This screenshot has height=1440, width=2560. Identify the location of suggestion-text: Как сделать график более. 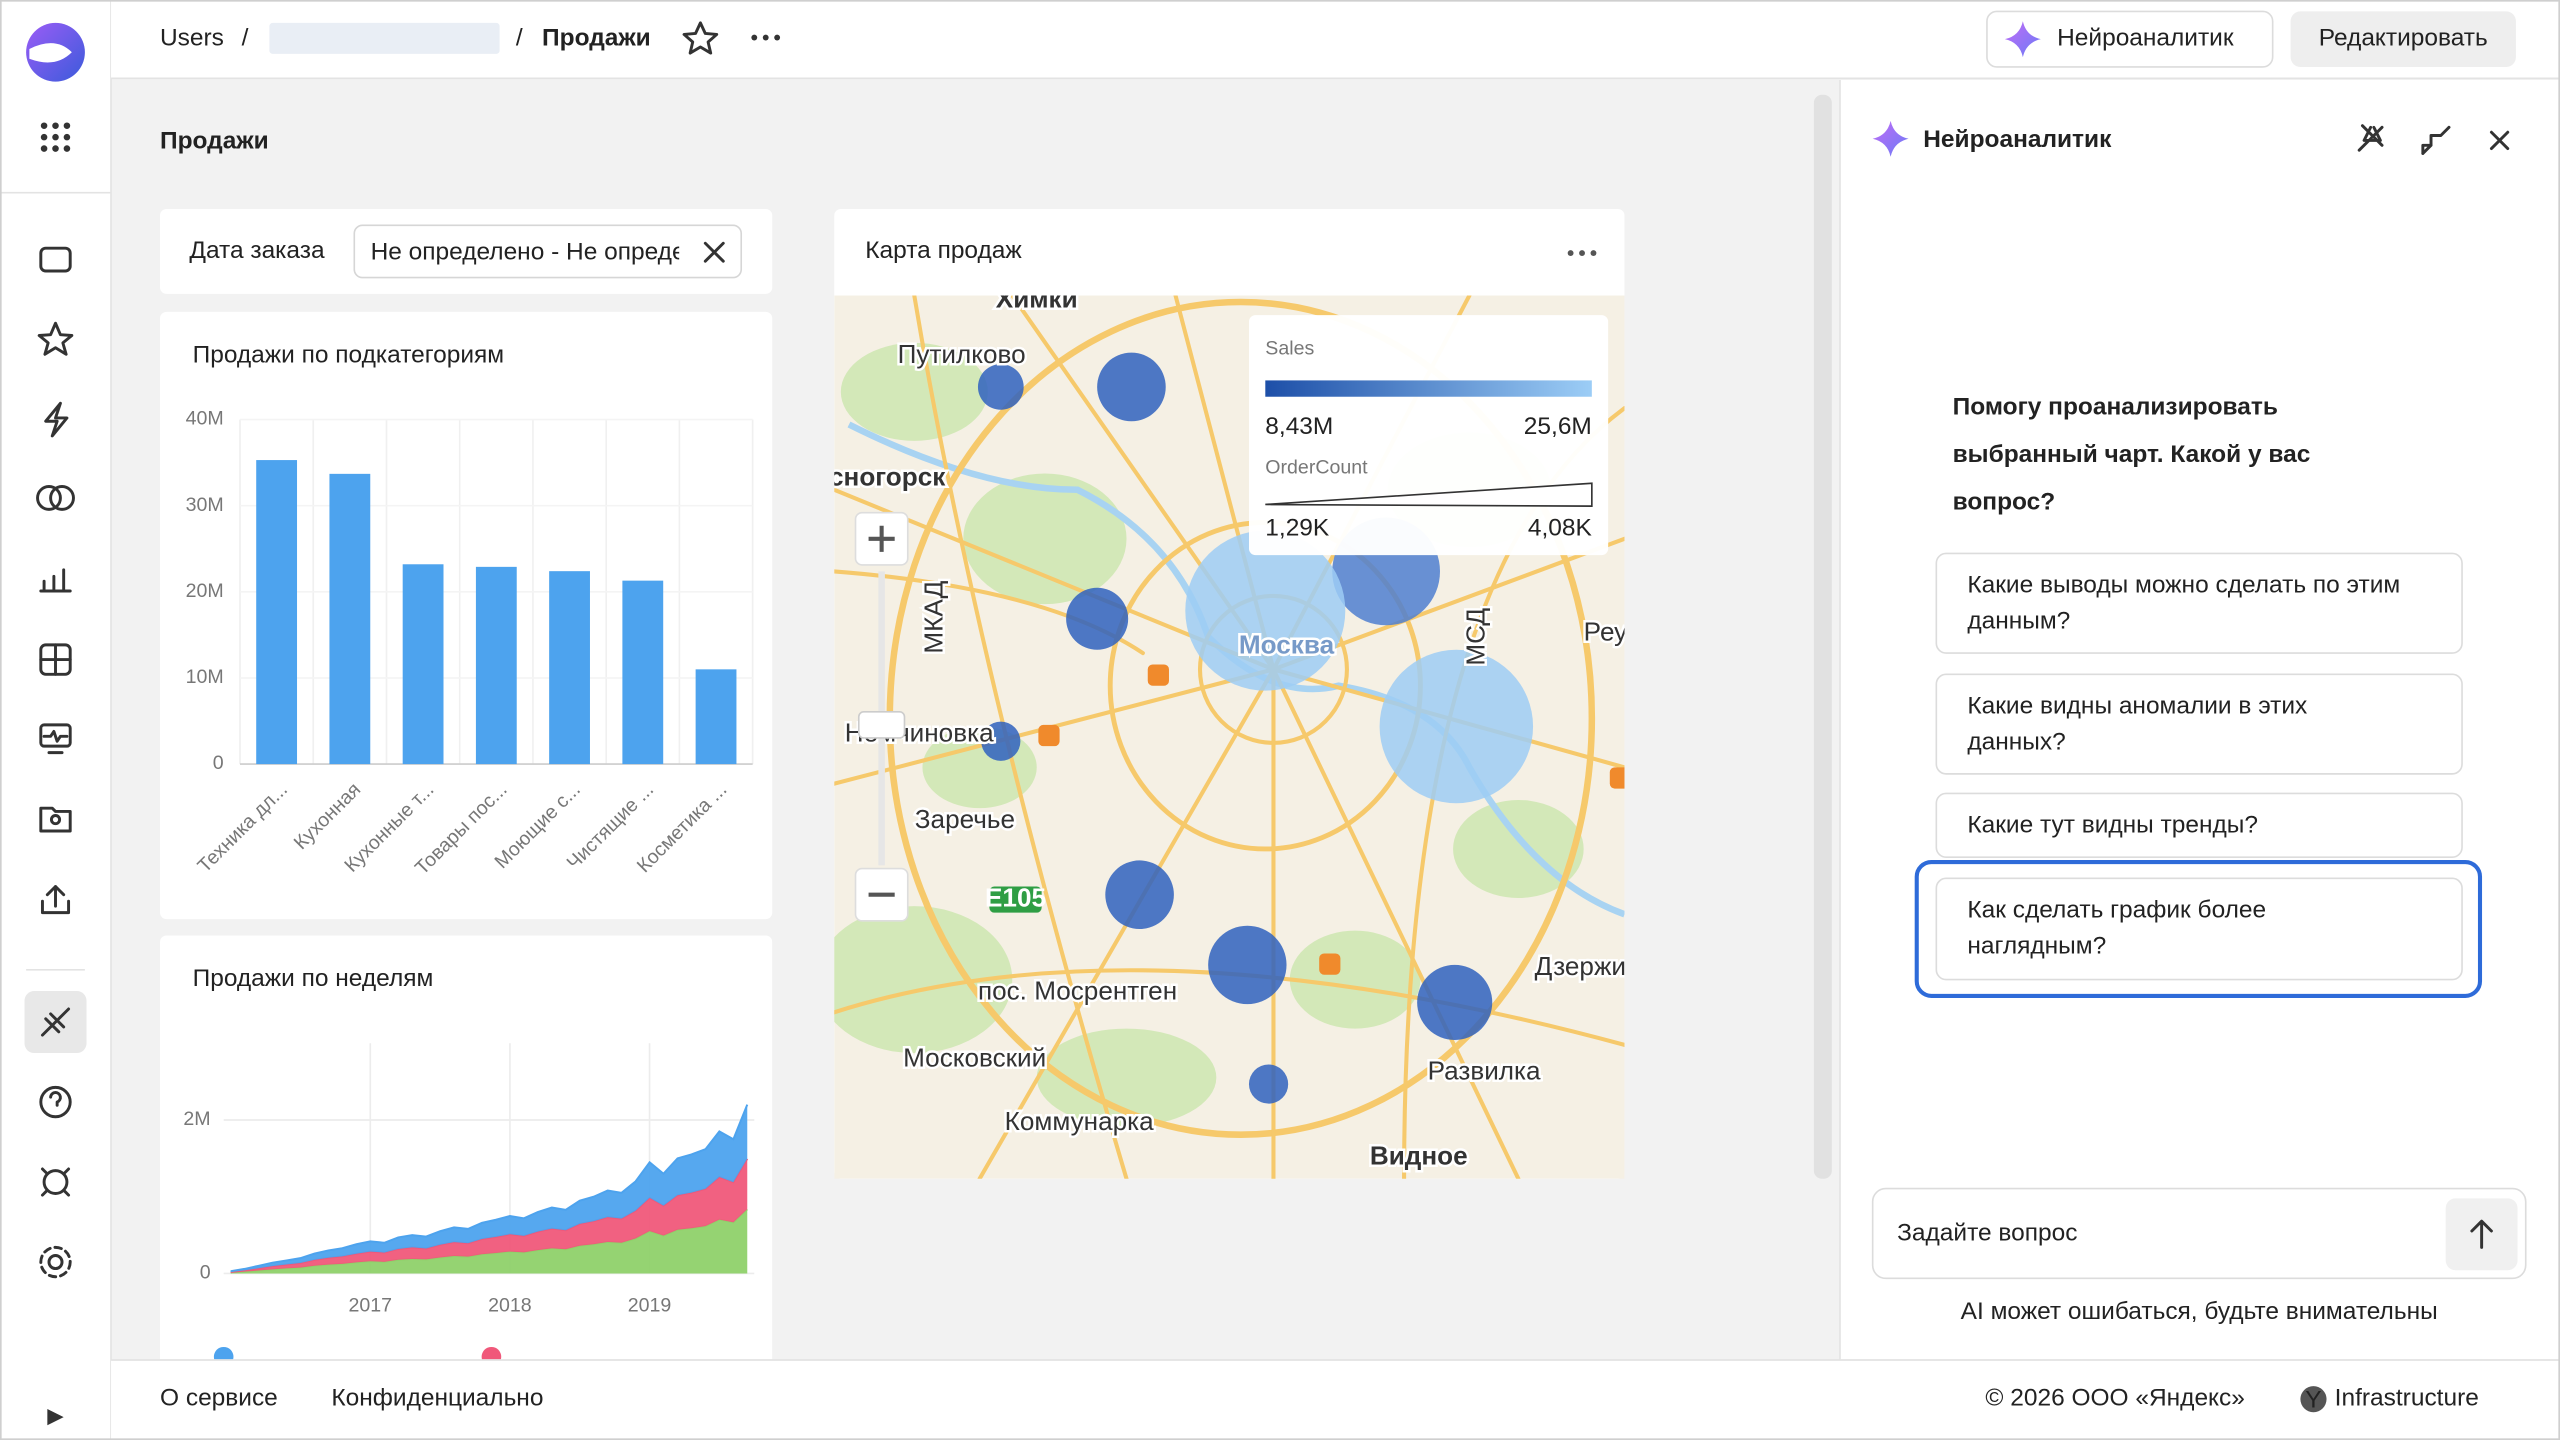
(2116, 909).